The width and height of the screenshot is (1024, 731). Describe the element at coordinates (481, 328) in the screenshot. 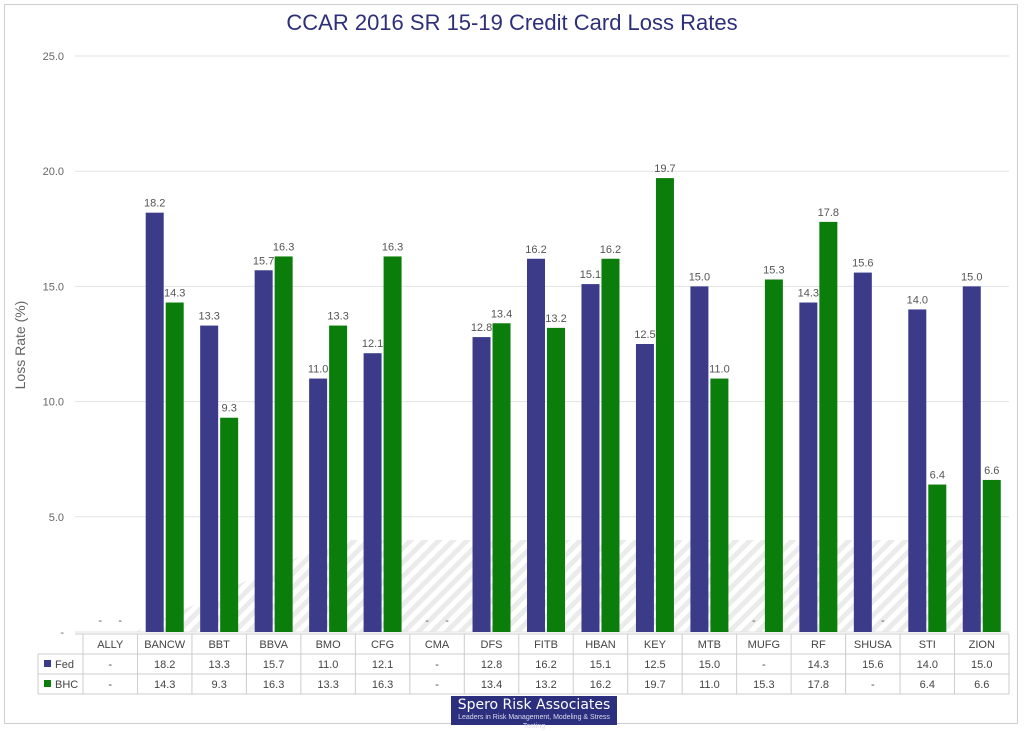

I see `data-label: 12.8` at that location.